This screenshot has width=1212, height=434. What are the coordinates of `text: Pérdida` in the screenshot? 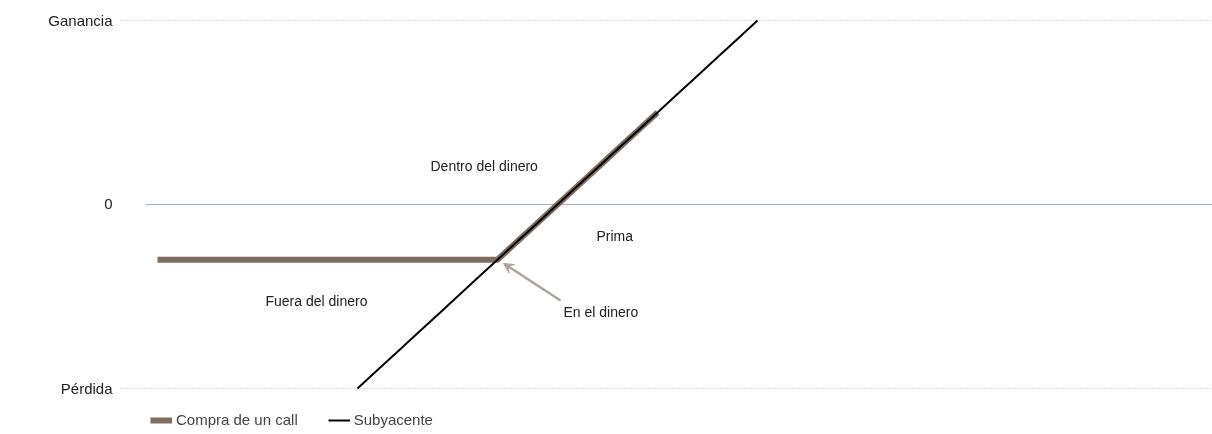 It's located at (87, 388).